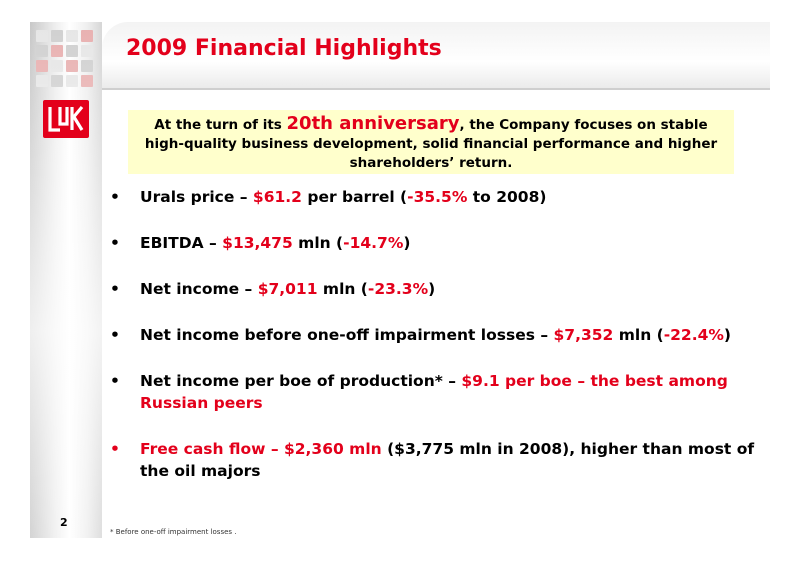  What do you see at coordinates (354, 197) in the screenshot?
I see `highlight-text: per barrel (` at bounding box center [354, 197].